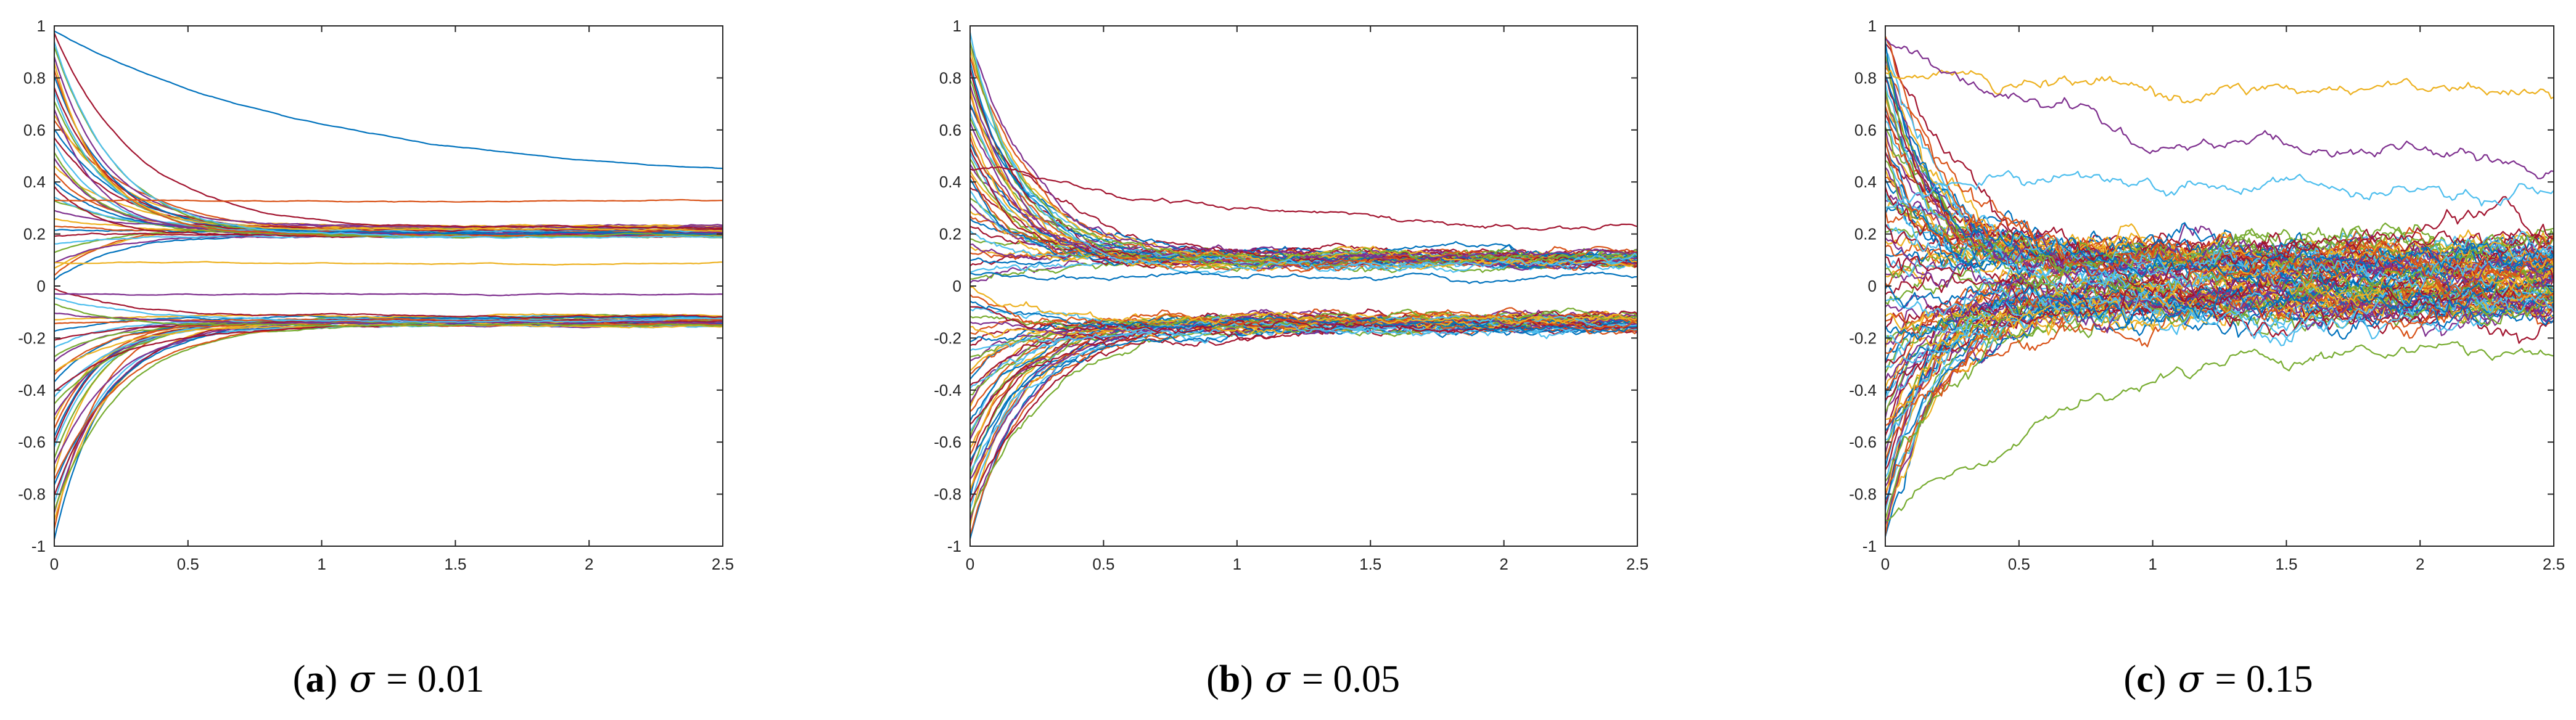 The width and height of the screenshot is (2576, 720). What do you see at coordinates (388, 679) in the screenshot?
I see `subfigure-caption: (a) σ = 0.01` at bounding box center [388, 679].